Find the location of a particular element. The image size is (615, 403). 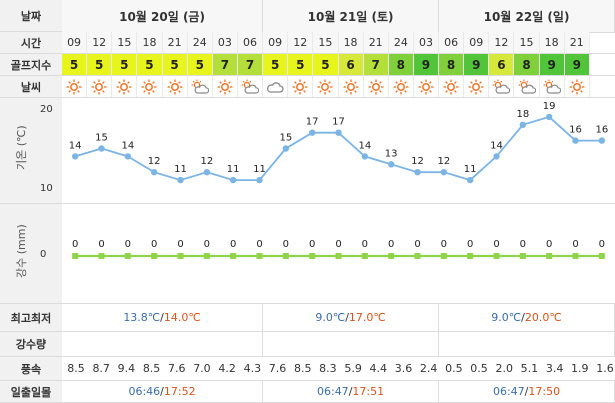

hour-cell: 03 is located at coordinates (225, 42).